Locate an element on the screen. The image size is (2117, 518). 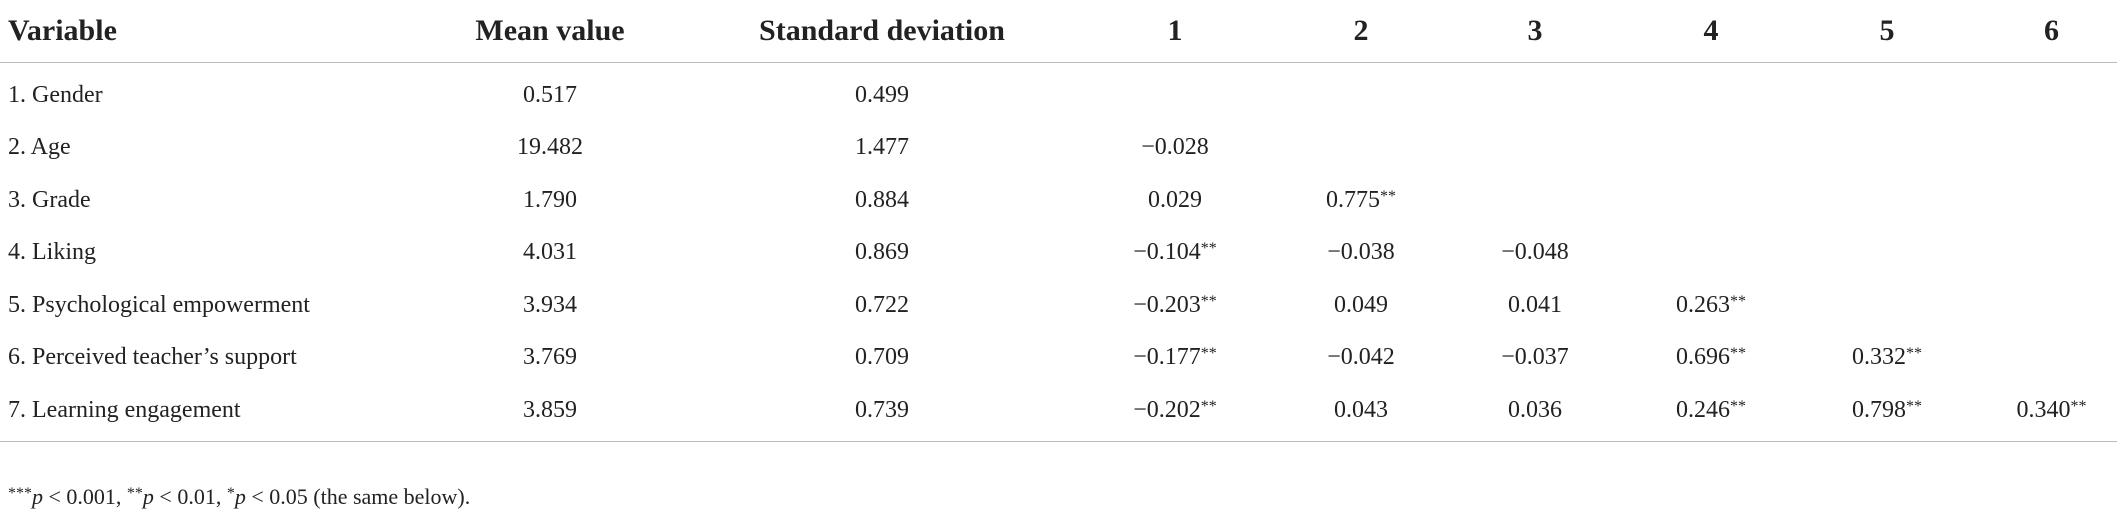
row-label: 5. Psychological empowerment is located at coordinates (159, 304).